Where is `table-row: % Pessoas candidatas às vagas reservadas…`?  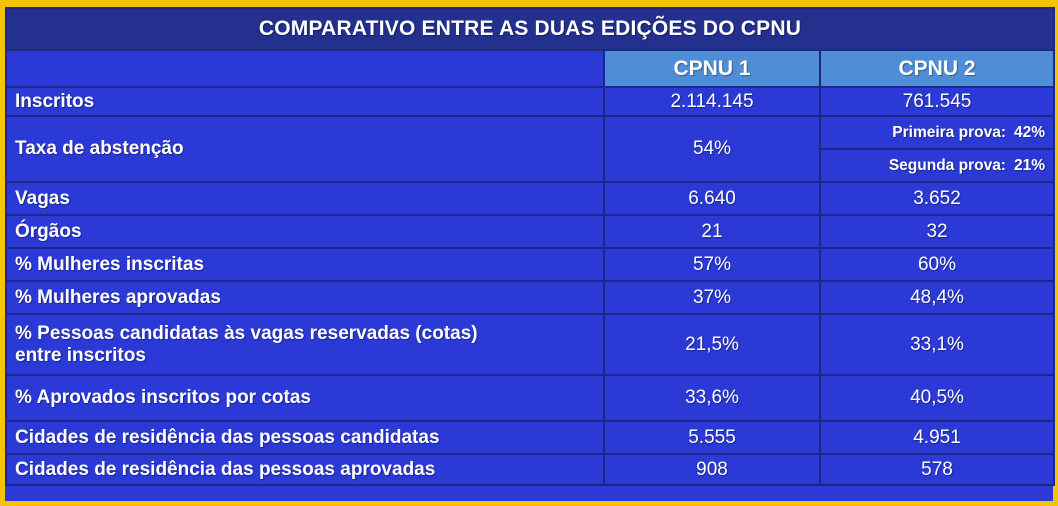
table-row: % Pessoas candidatas às vagas reservadas… is located at coordinates (530, 344).